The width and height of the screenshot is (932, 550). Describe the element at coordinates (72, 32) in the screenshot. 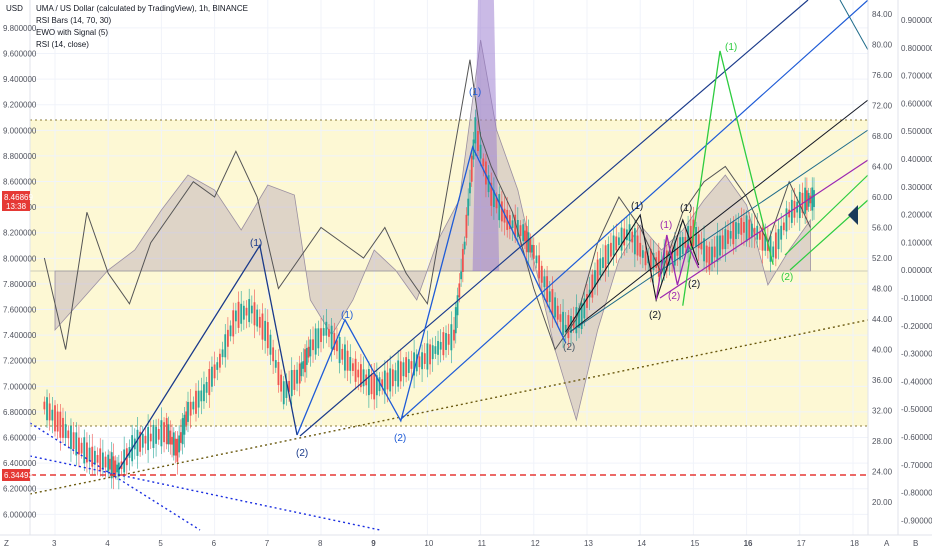

I see `indicator-ewo: EWO with Signal (5)` at that location.